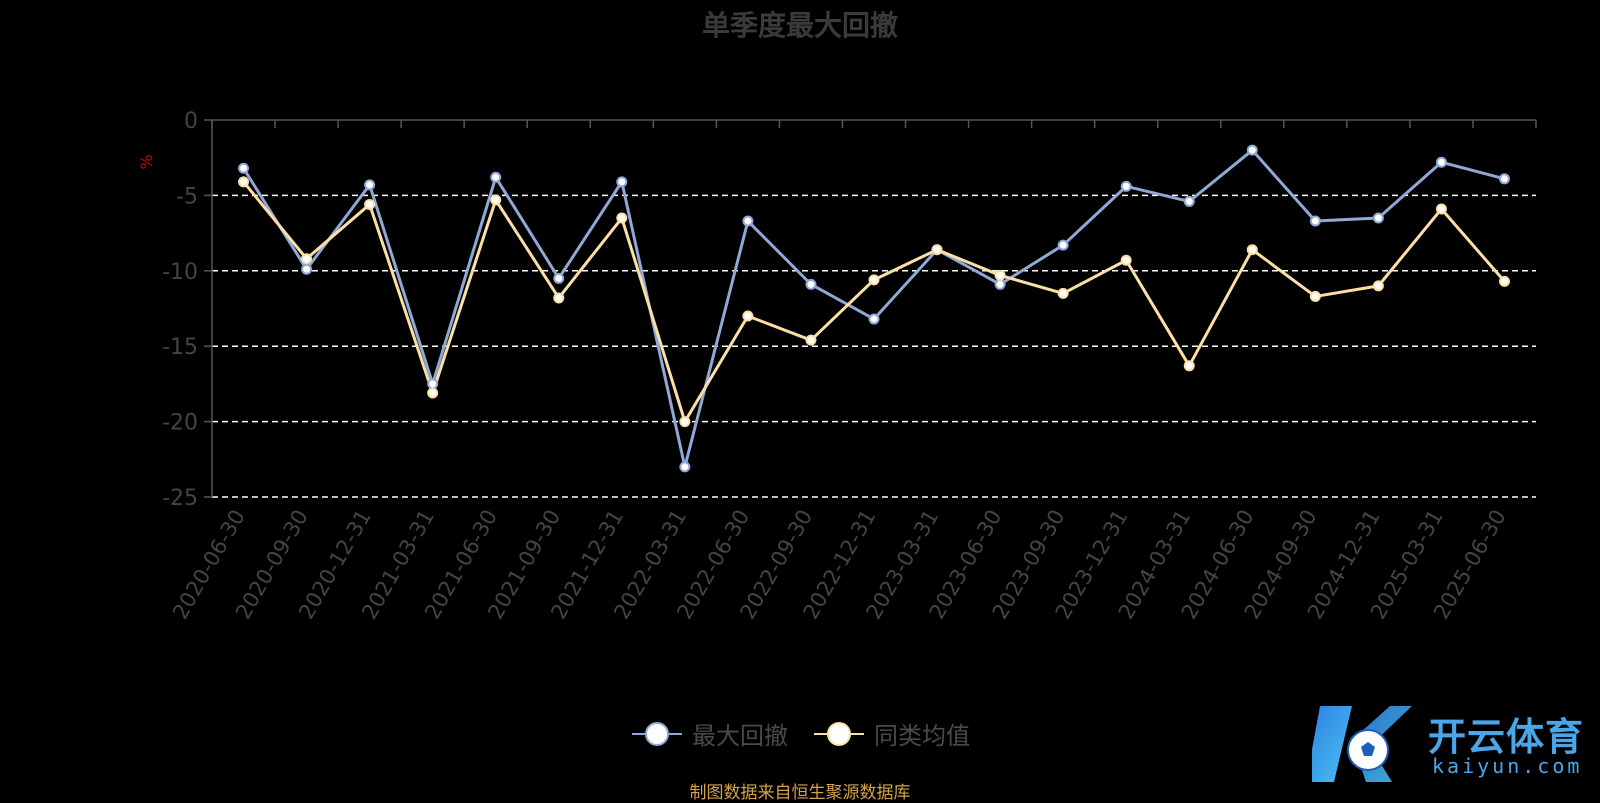 Image resolution: width=1600 pixels, height=803 pixels. What do you see at coordinates (800, 793) in the screenshot?
I see `data-source-note: 制图数据来自恒生聚源数据库` at bounding box center [800, 793].